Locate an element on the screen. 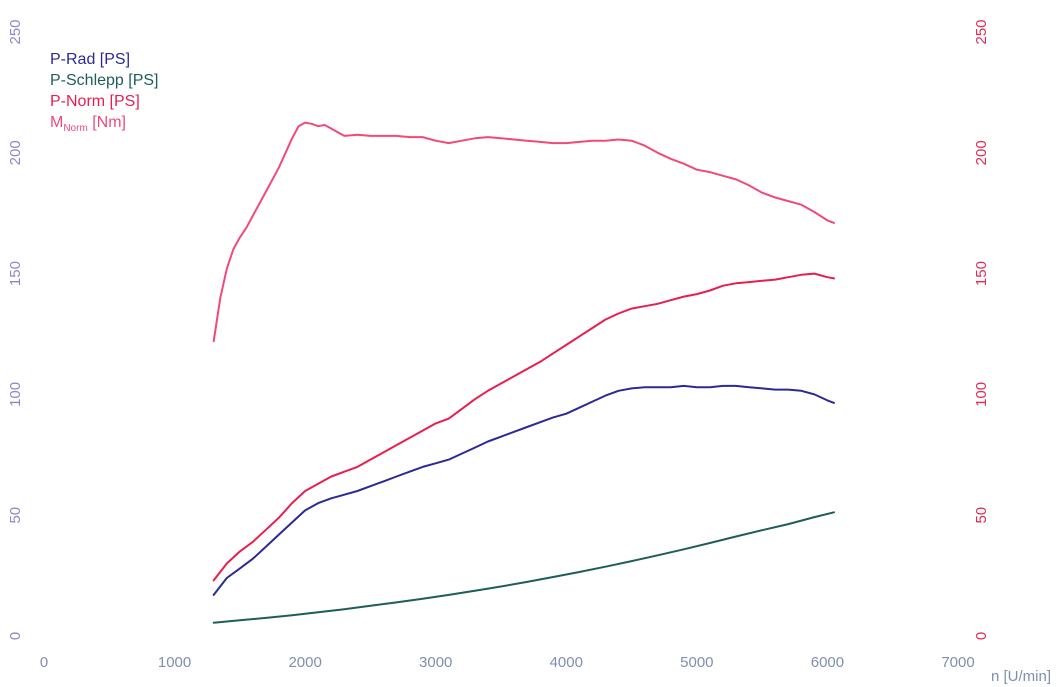 The width and height of the screenshot is (1056, 687). y-left-tick-label: 50 is located at coordinates (15, 515).